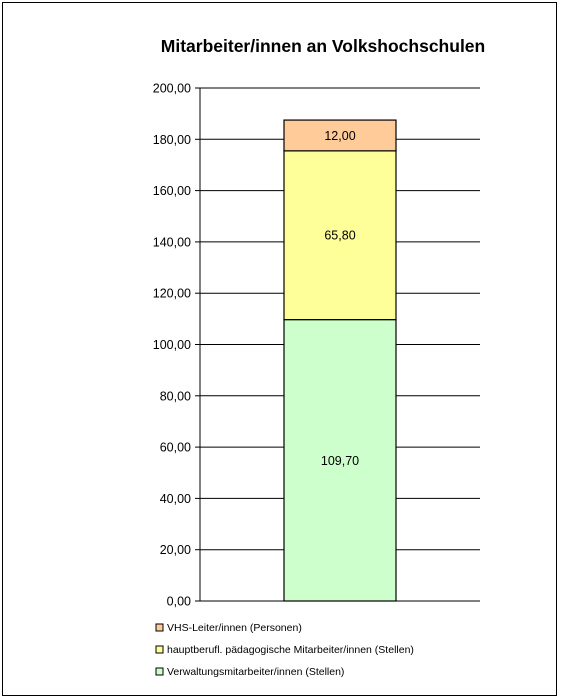  I want to click on legend-label-0: Verwaltungsmitarbeiter/innen (Stellen), so click(255, 672).